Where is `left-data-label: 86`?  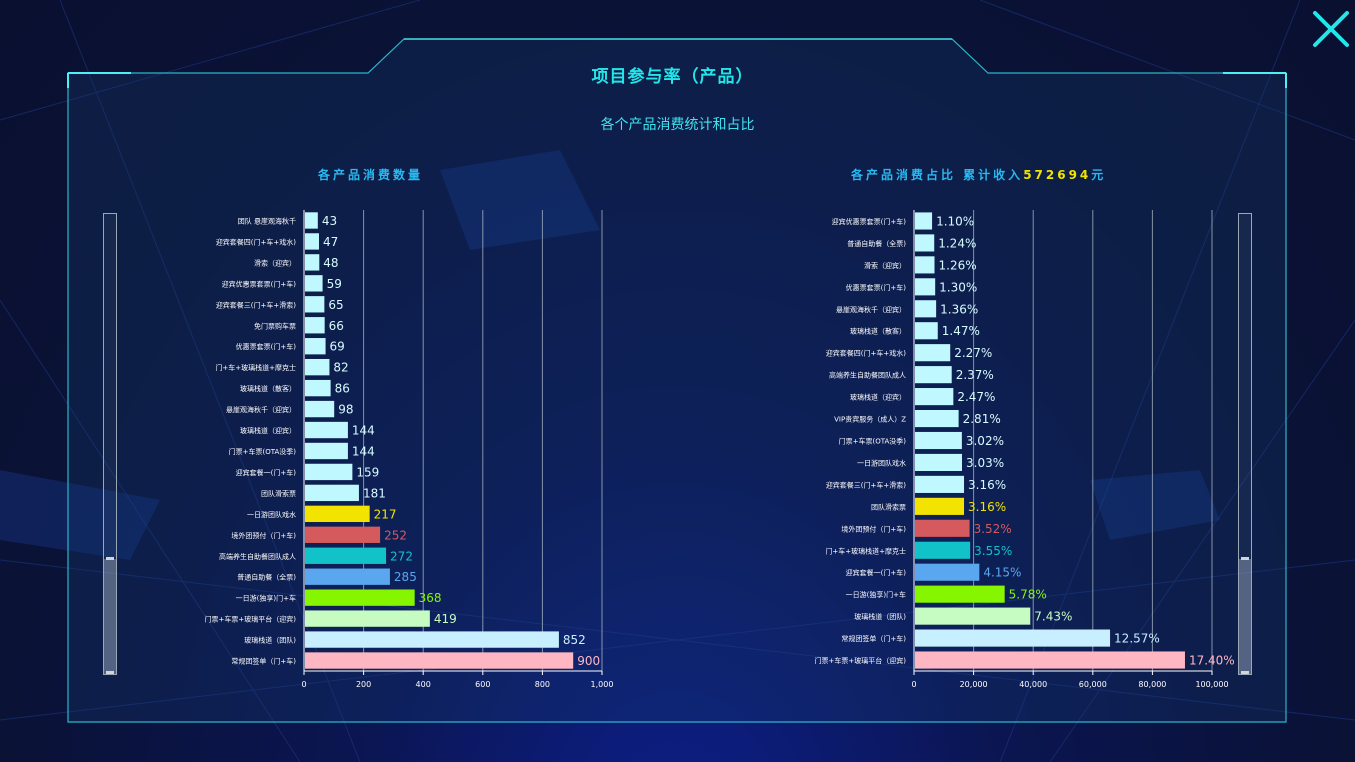 left-data-label: 86 is located at coordinates (342, 389).